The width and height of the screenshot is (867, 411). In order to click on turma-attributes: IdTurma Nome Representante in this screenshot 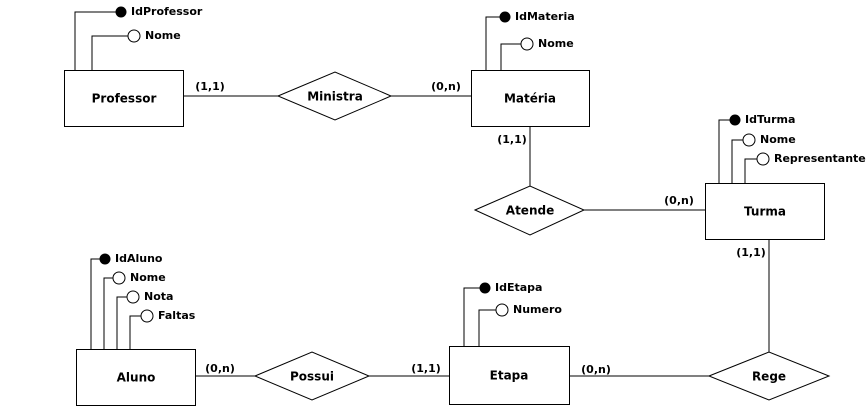, I will do `click(792, 148)`.